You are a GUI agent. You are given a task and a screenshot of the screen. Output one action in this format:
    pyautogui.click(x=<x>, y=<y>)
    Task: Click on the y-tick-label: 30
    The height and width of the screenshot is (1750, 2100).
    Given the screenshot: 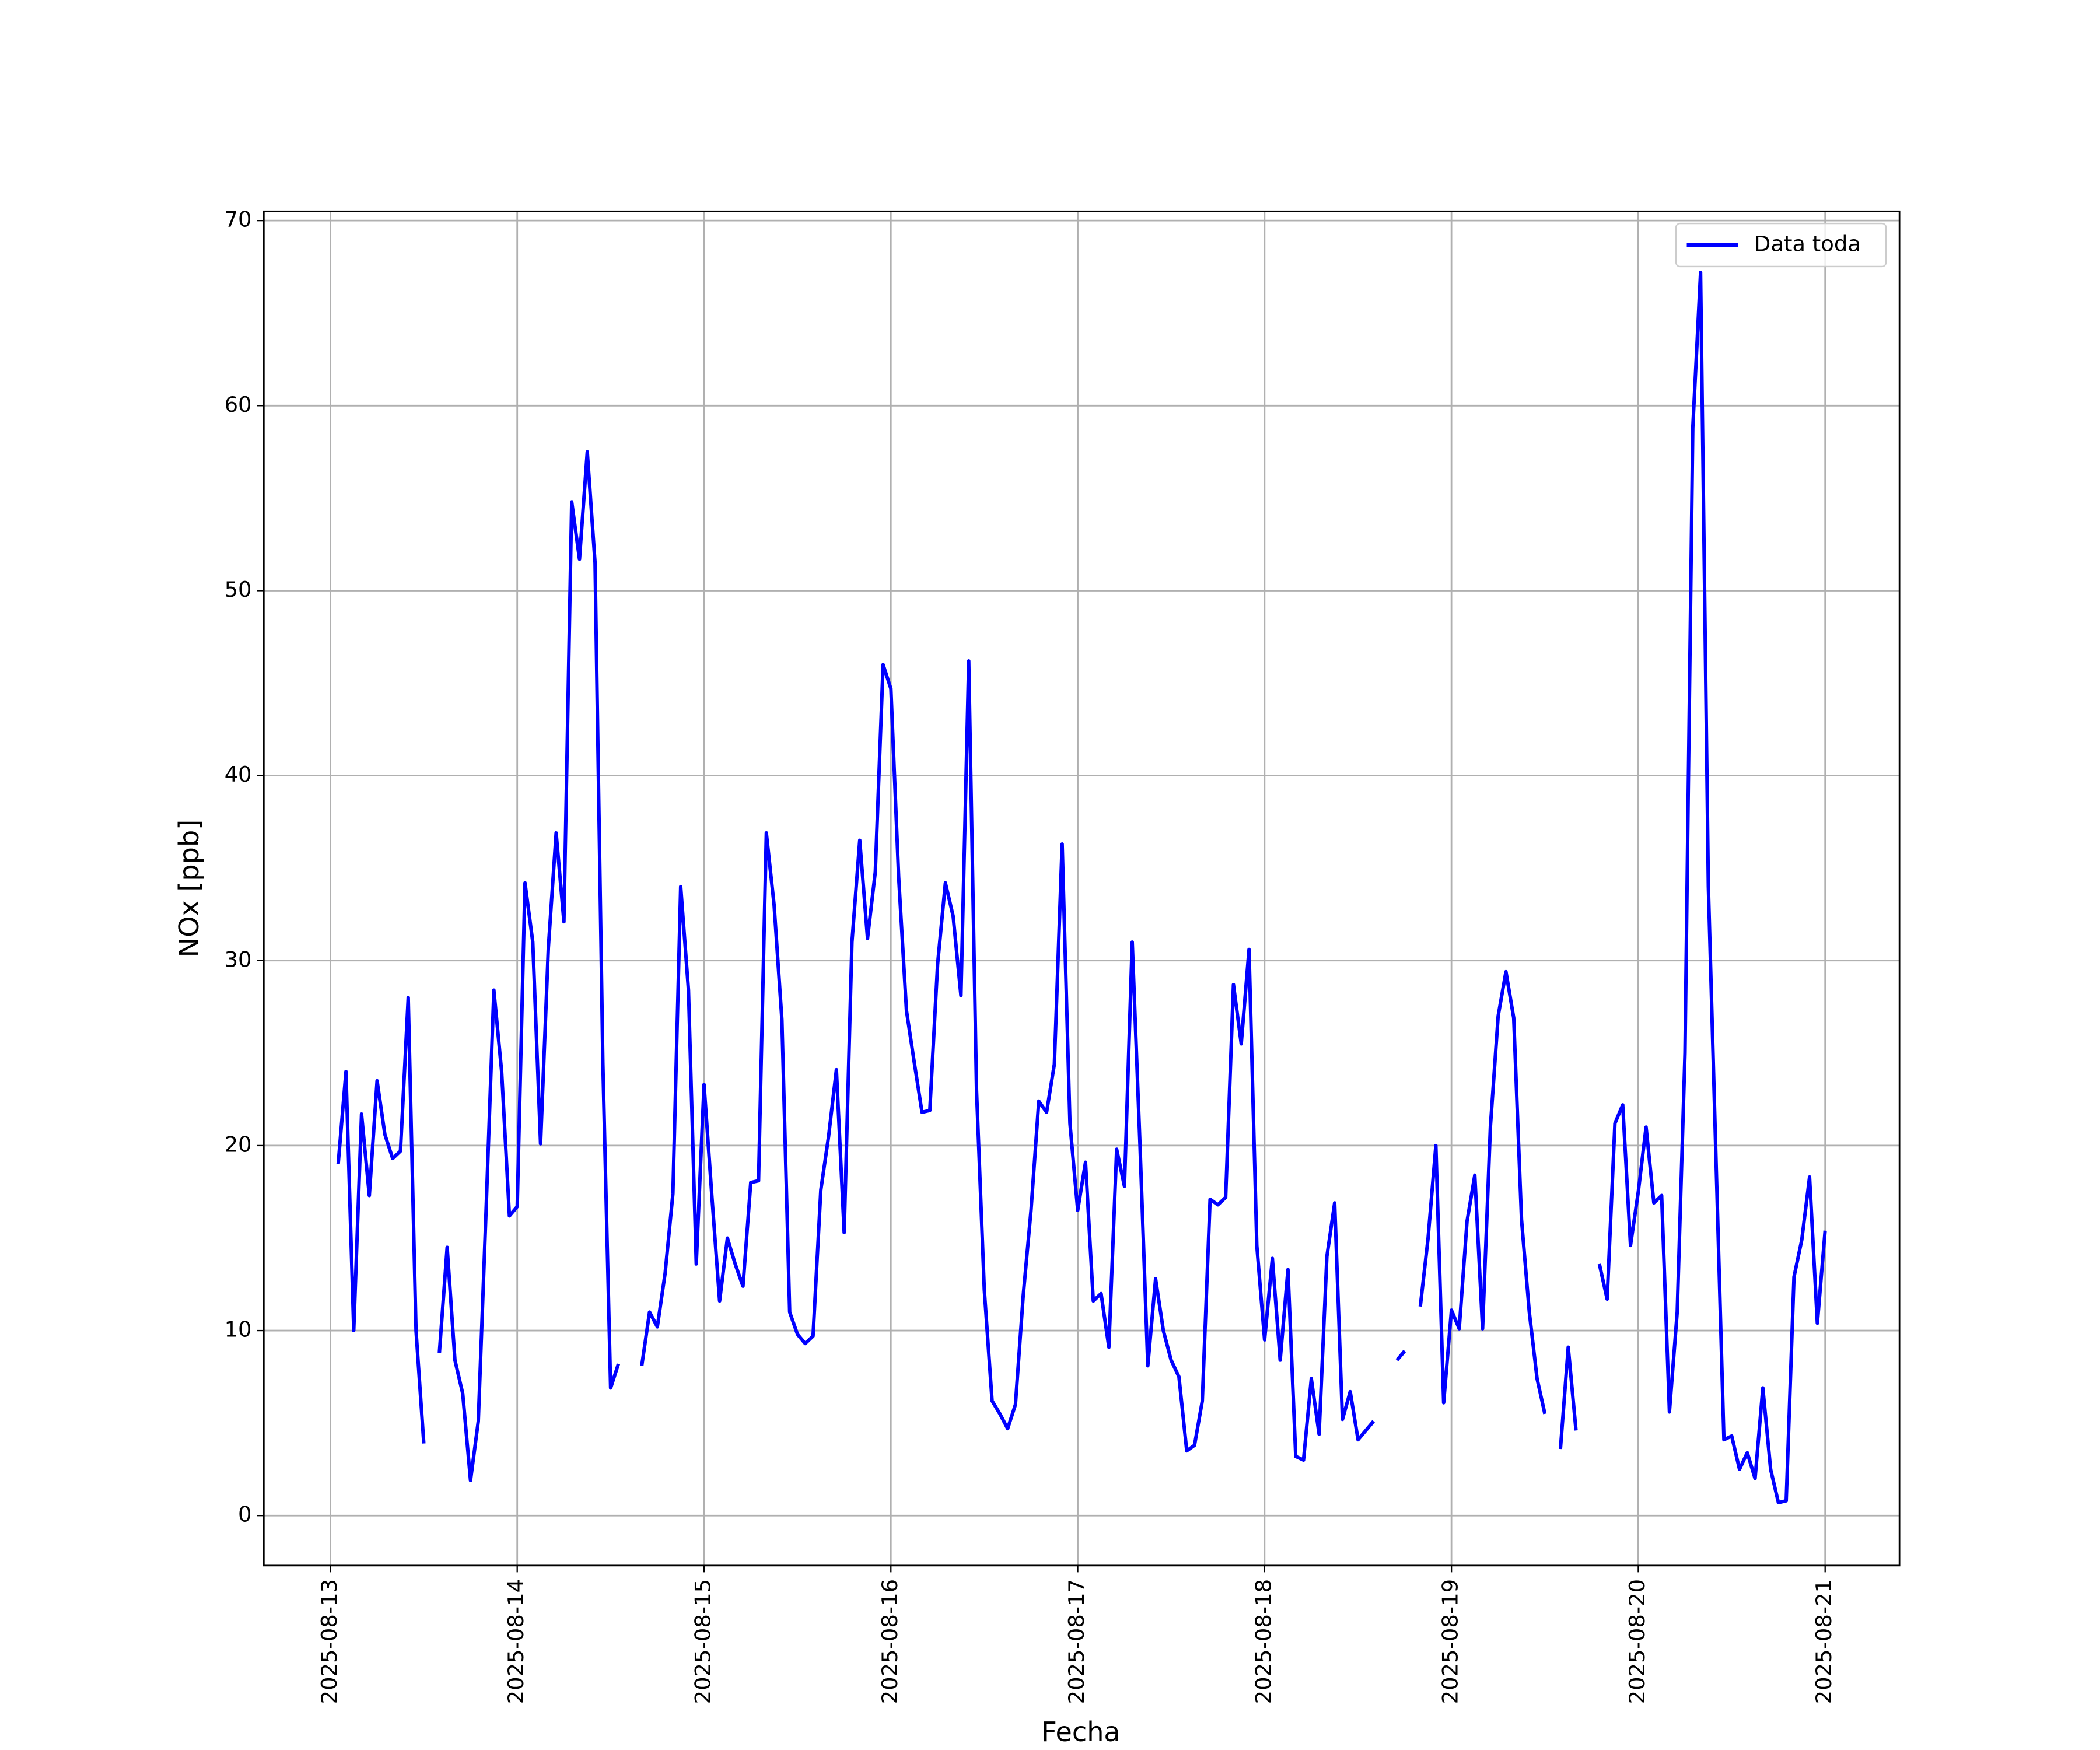 What is the action you would take?
    pyautogui.click(x=238, y=959)
    